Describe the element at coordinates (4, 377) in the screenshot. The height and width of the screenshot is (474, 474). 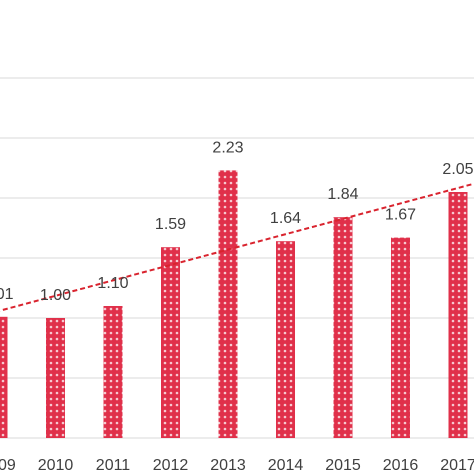
I see `bar-2009` at that location.